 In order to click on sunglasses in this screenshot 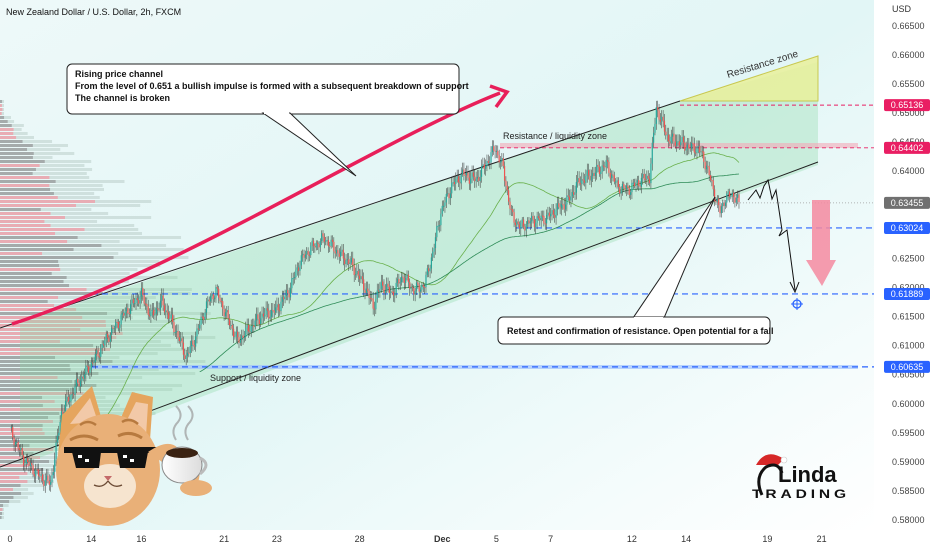, I will do `click(112, 450)`.